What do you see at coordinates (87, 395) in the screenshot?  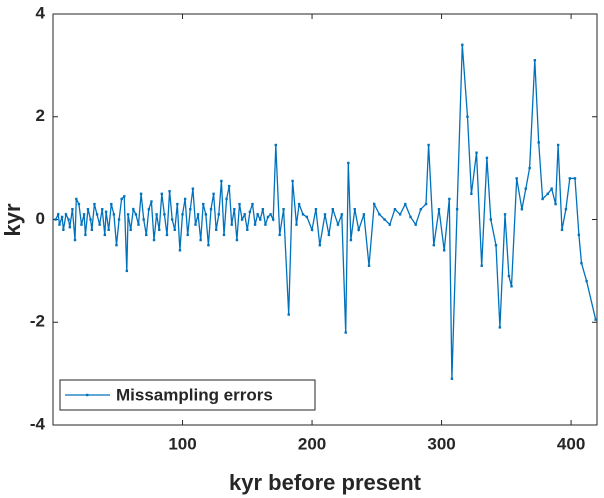 I see `legend-marker` at bounding box center [87, 395].